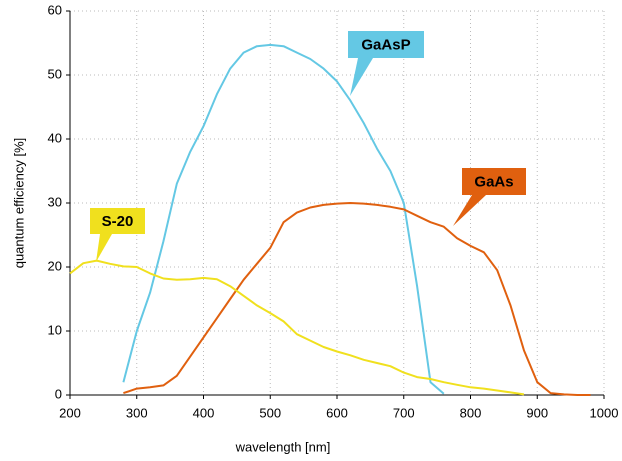 The image size is (622, 461). I want to click on legend-label: GaAs, so click(493, 181).